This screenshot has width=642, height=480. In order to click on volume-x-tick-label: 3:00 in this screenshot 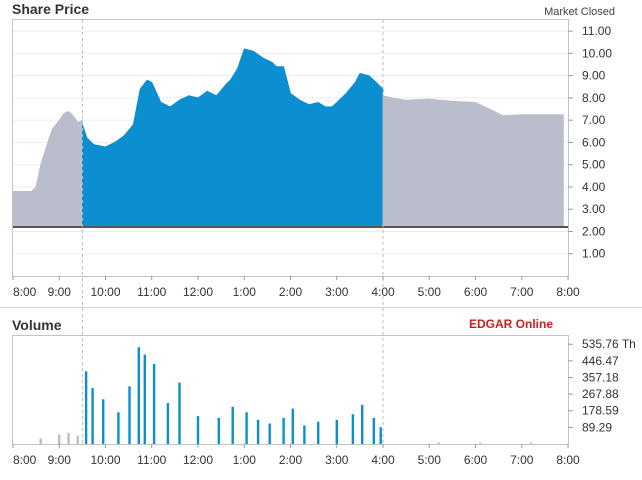, I will do `click(337, 460)`.